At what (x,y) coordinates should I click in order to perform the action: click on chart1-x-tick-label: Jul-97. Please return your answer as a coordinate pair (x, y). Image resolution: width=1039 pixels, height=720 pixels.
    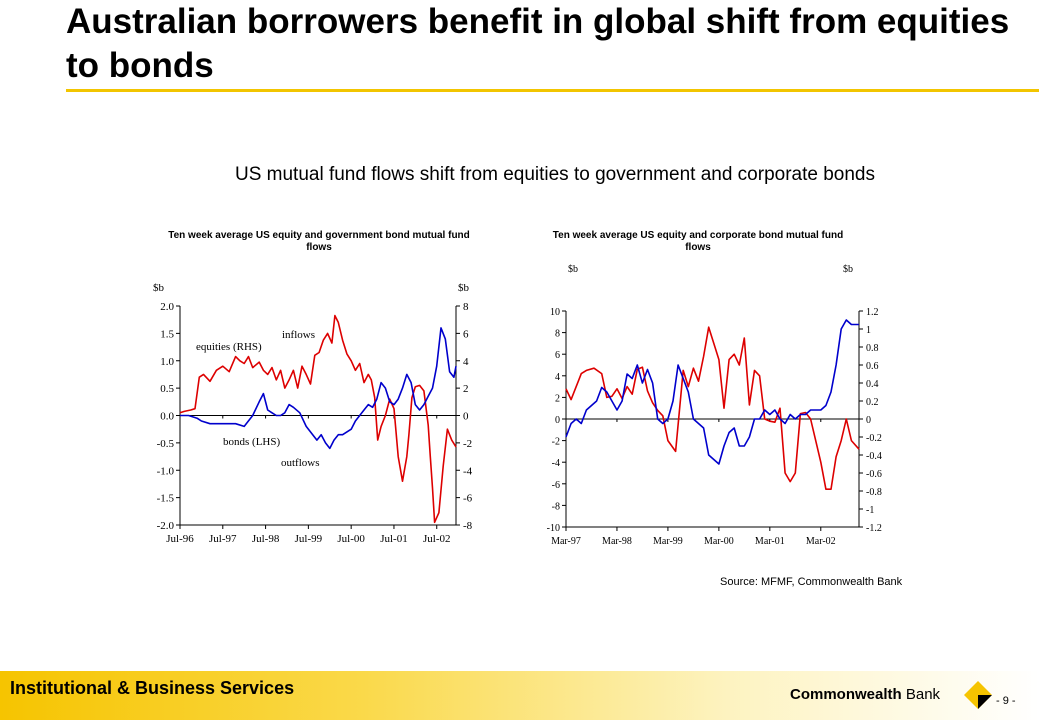
    Looking at the image, I should click on (223, 539).